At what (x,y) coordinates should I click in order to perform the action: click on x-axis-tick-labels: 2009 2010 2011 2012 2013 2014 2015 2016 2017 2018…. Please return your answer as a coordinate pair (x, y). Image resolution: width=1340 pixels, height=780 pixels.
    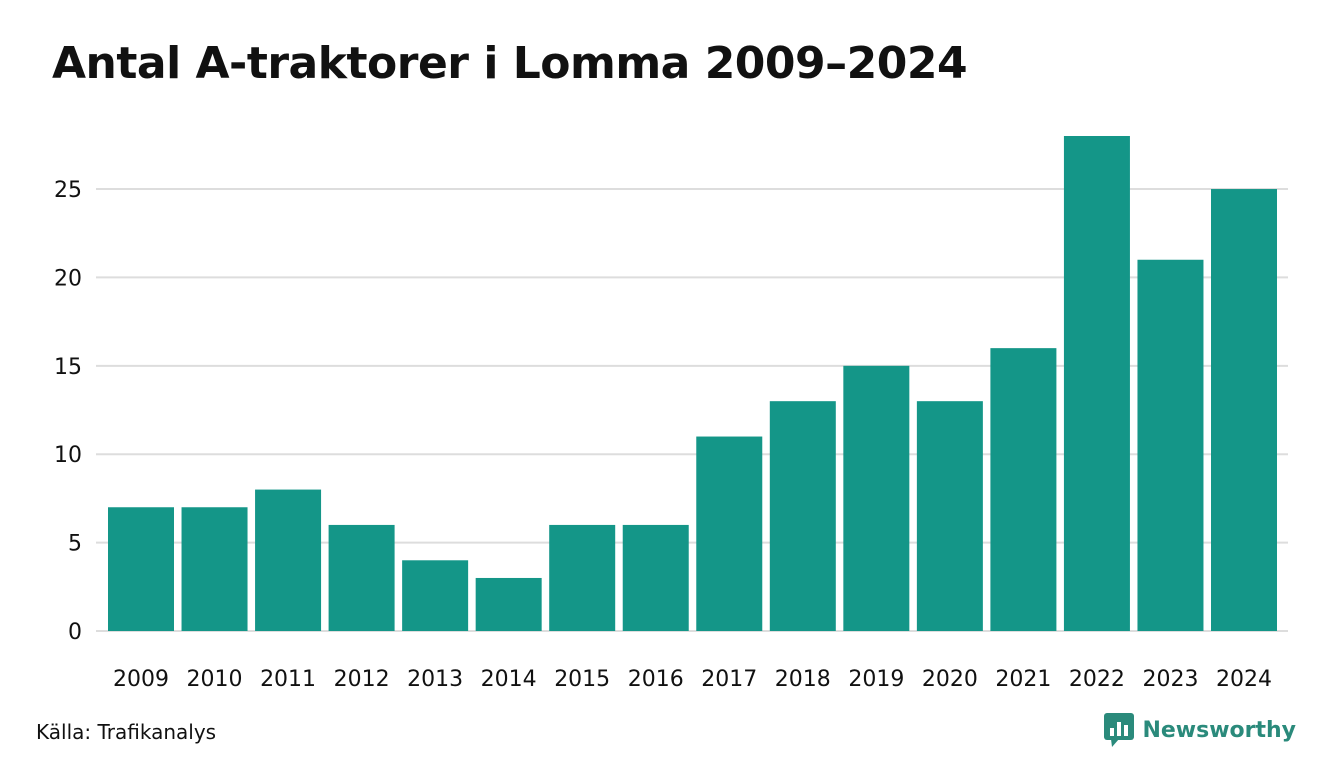
    Looking at the image, I should click on (692, 679).